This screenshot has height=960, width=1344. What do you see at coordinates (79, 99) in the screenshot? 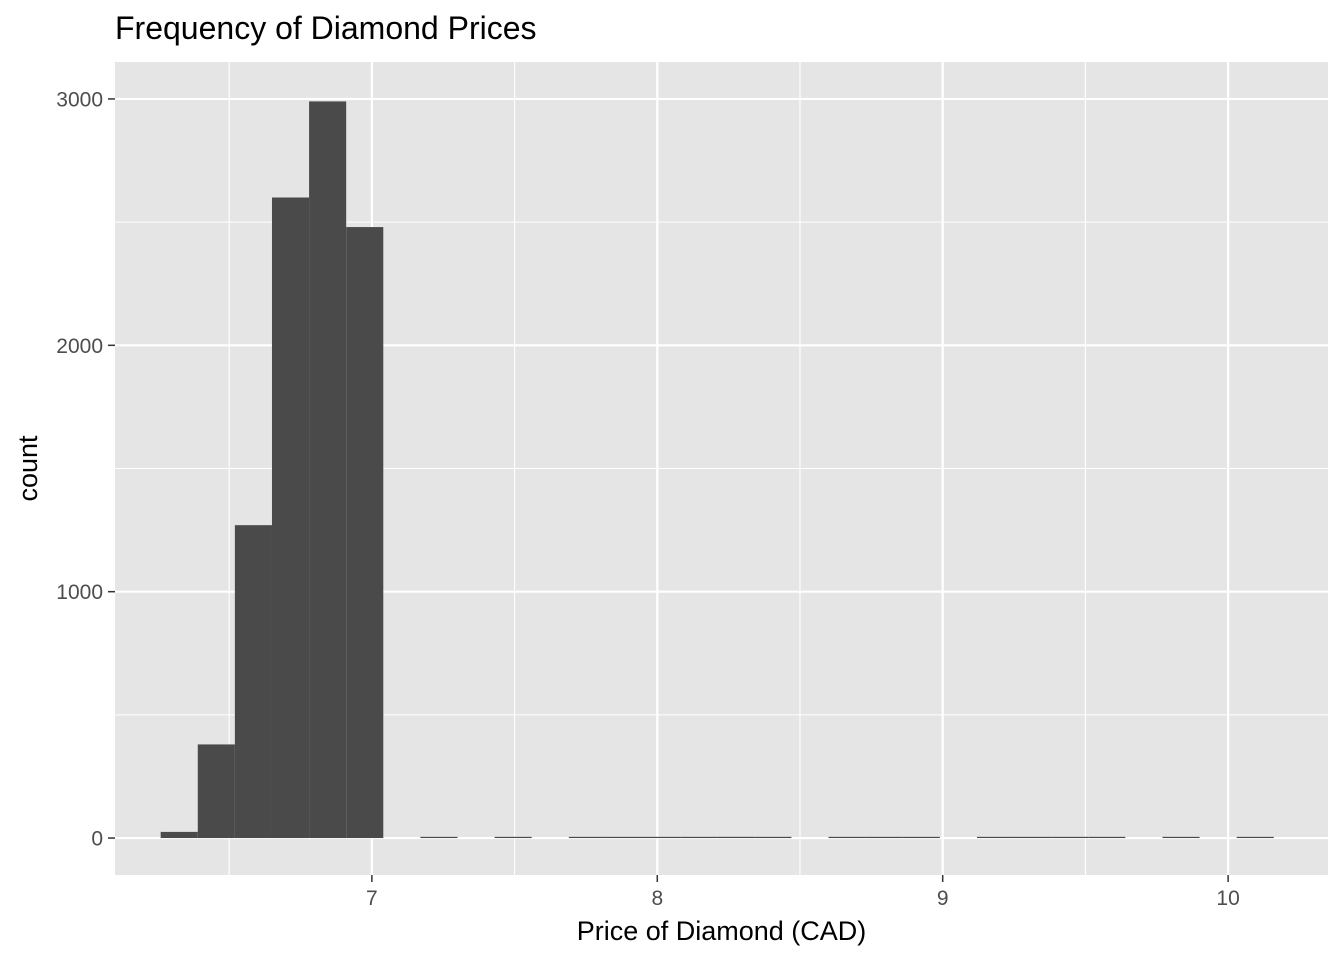
I see `y-tick-label: 3000` at bounding box center [79, 99].